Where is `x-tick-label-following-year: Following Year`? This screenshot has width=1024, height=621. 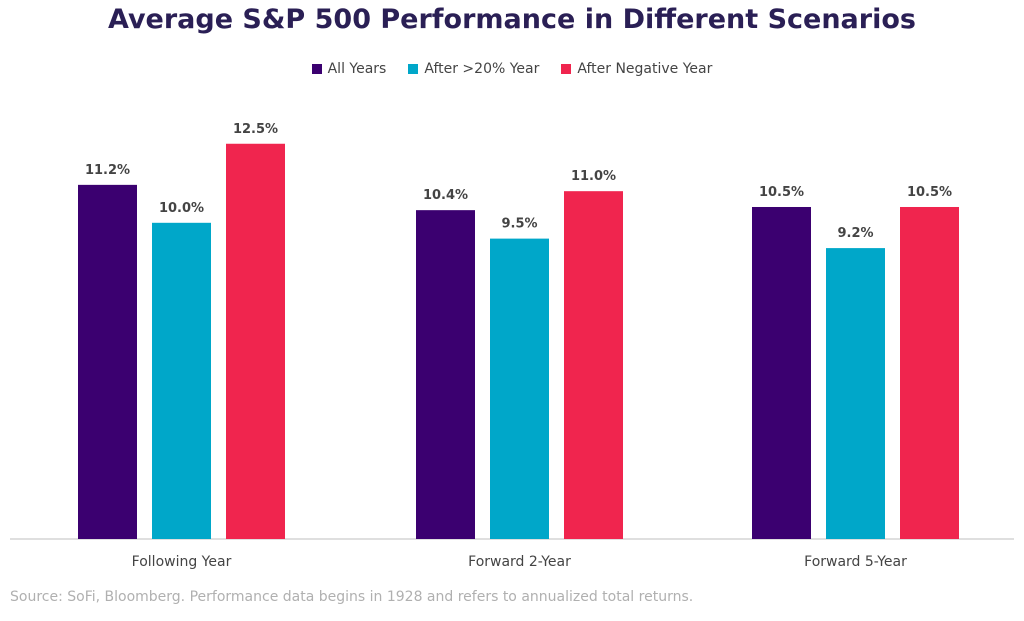 x-tick-label-following-year: Following Year is located at coordinates (182, 562).